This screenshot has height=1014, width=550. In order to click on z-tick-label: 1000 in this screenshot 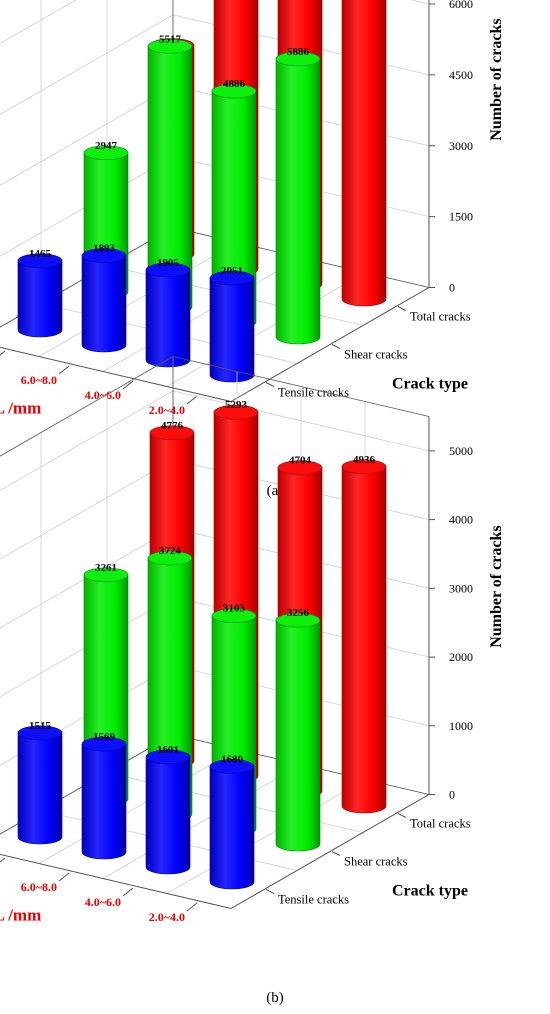, I will do `click(461, 726)`.